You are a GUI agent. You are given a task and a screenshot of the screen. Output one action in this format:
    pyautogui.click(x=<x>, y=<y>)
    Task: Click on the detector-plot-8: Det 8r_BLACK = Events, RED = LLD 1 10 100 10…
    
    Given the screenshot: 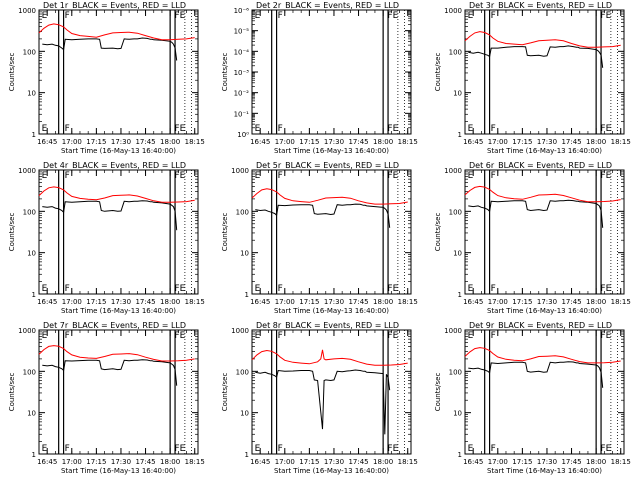 What is the action you would take?
    pyautogui.click(x=319, y=398)
    